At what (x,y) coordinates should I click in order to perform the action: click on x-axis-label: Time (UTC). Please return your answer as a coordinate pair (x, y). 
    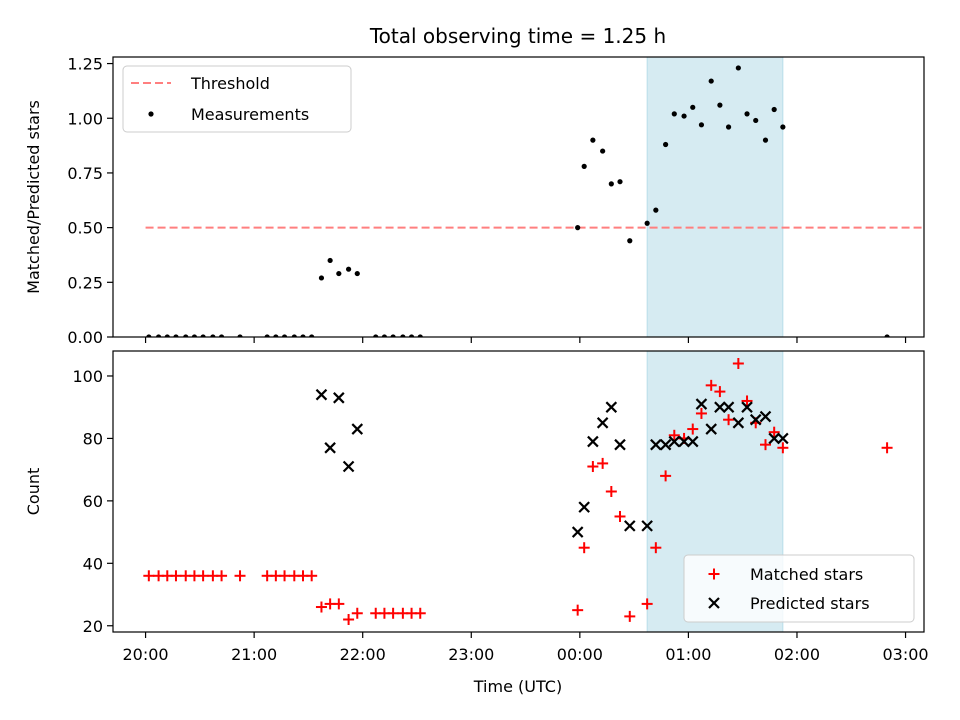
    Looking at the image, I should click on (517, 686).